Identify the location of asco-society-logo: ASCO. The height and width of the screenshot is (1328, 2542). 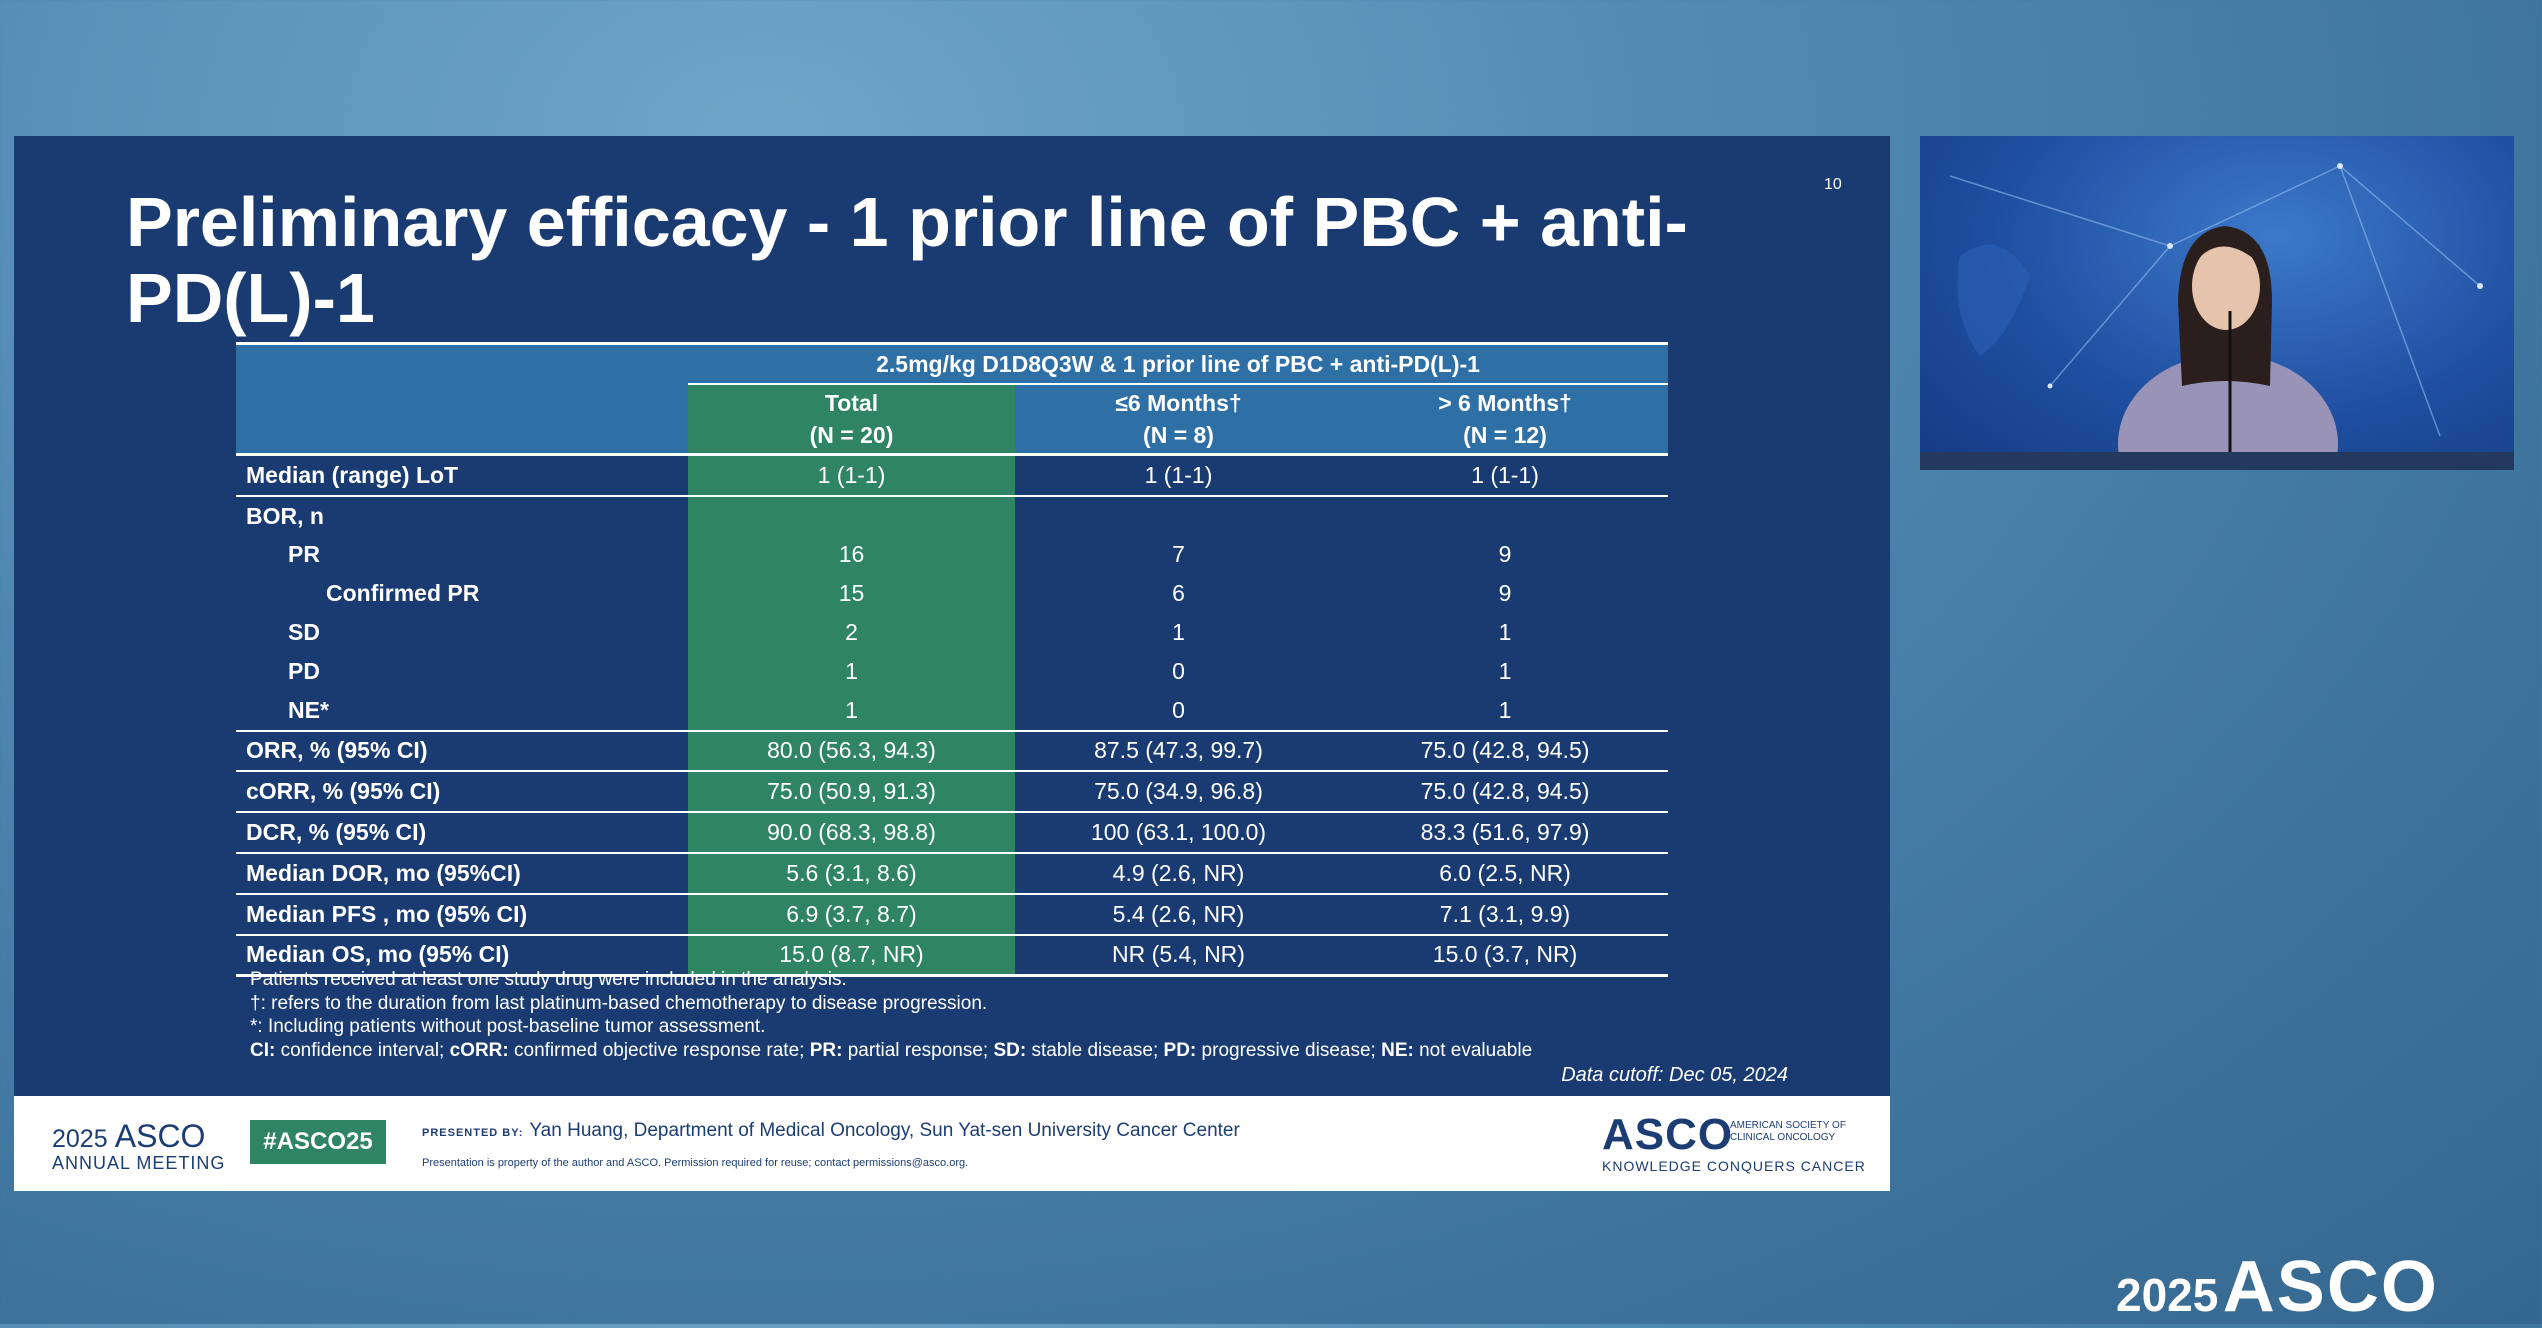
(1668, 1134).